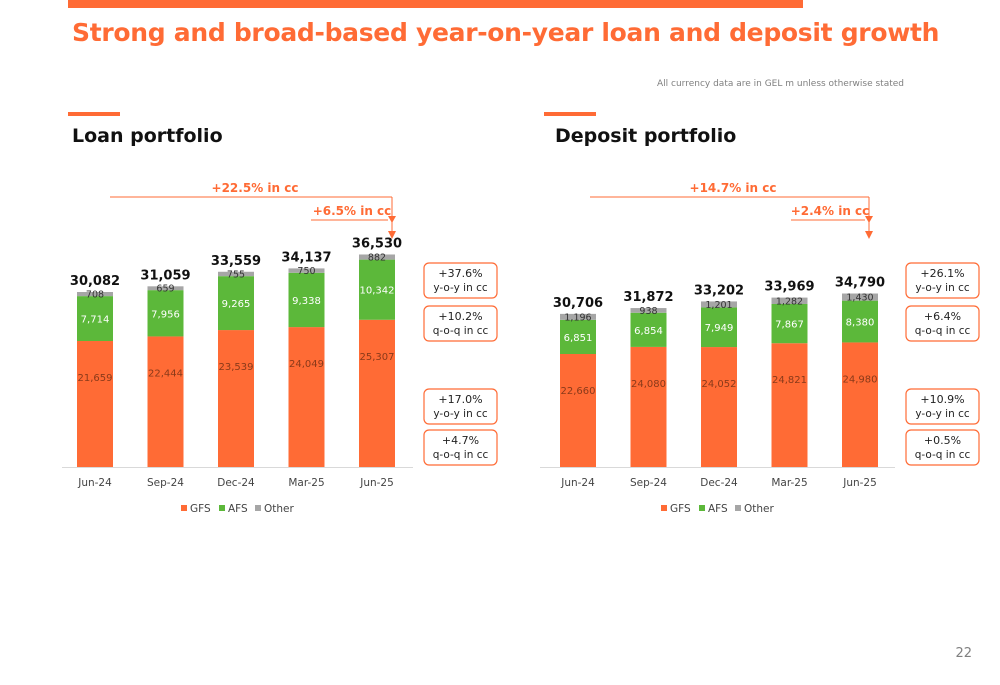  I want to click on deposit-total-1: 31,872, so click(648, 297).